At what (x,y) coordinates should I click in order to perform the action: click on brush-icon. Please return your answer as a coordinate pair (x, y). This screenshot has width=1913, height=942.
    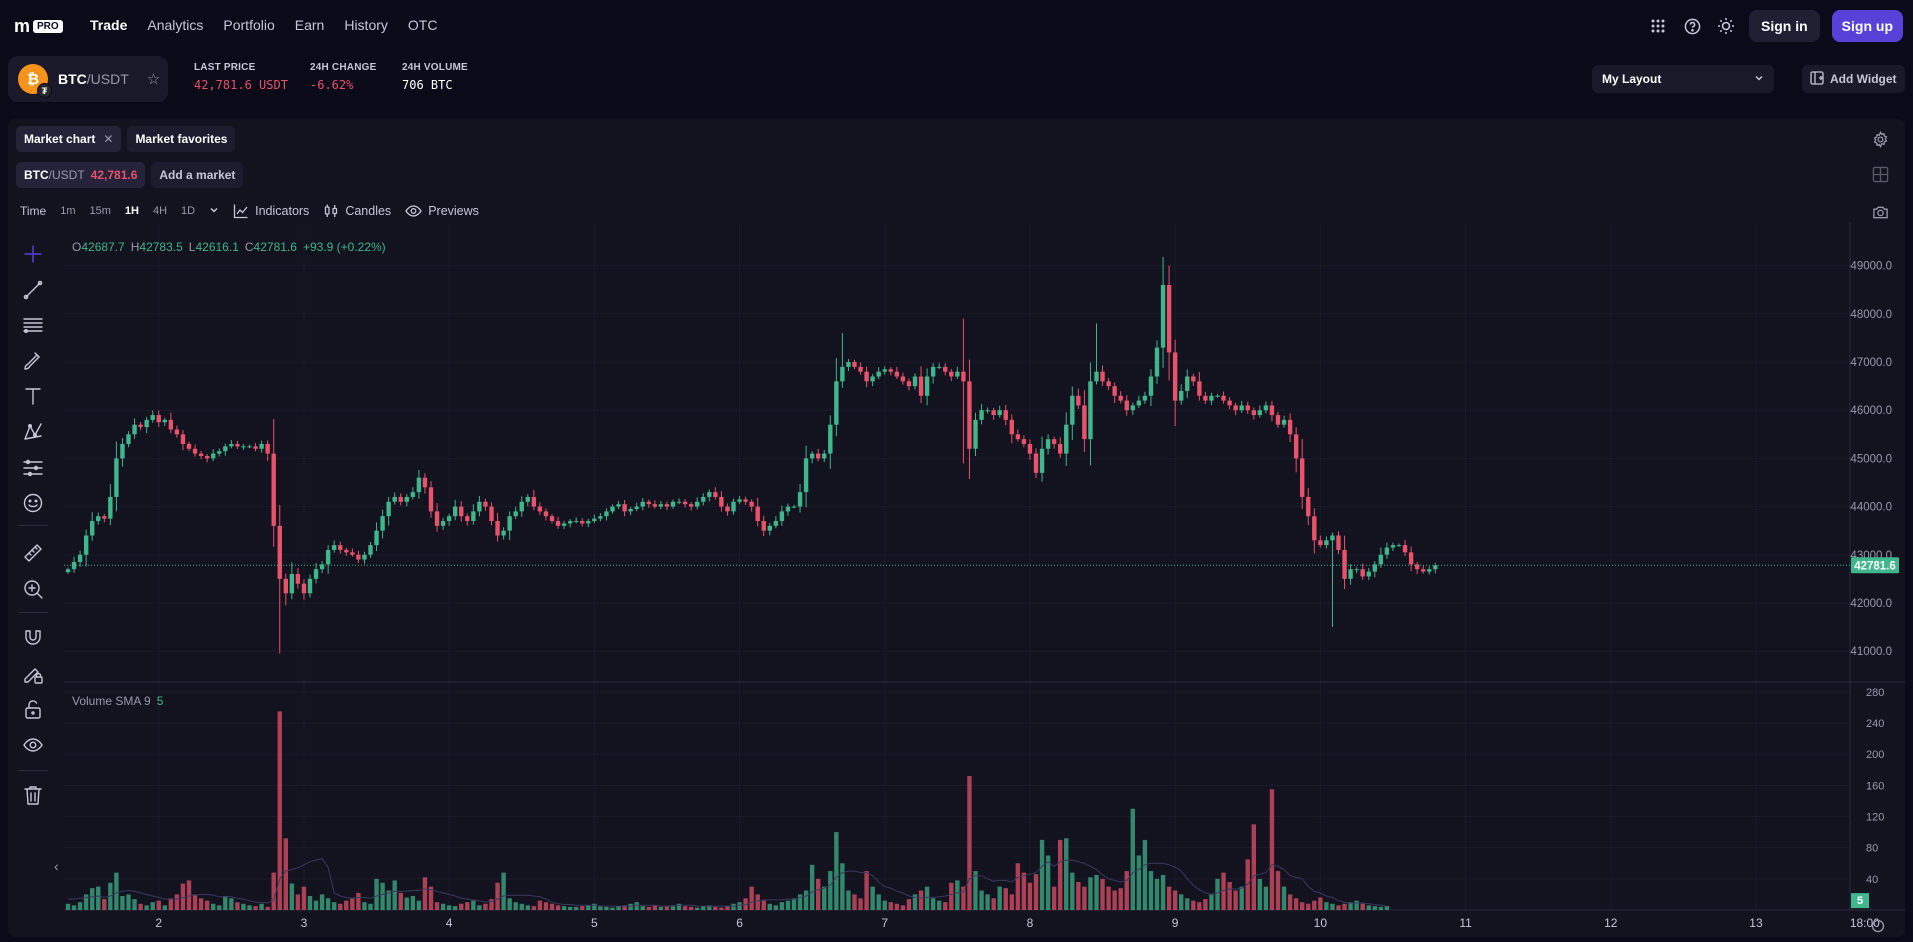
    Looking at the image, I should click on (33, 361).